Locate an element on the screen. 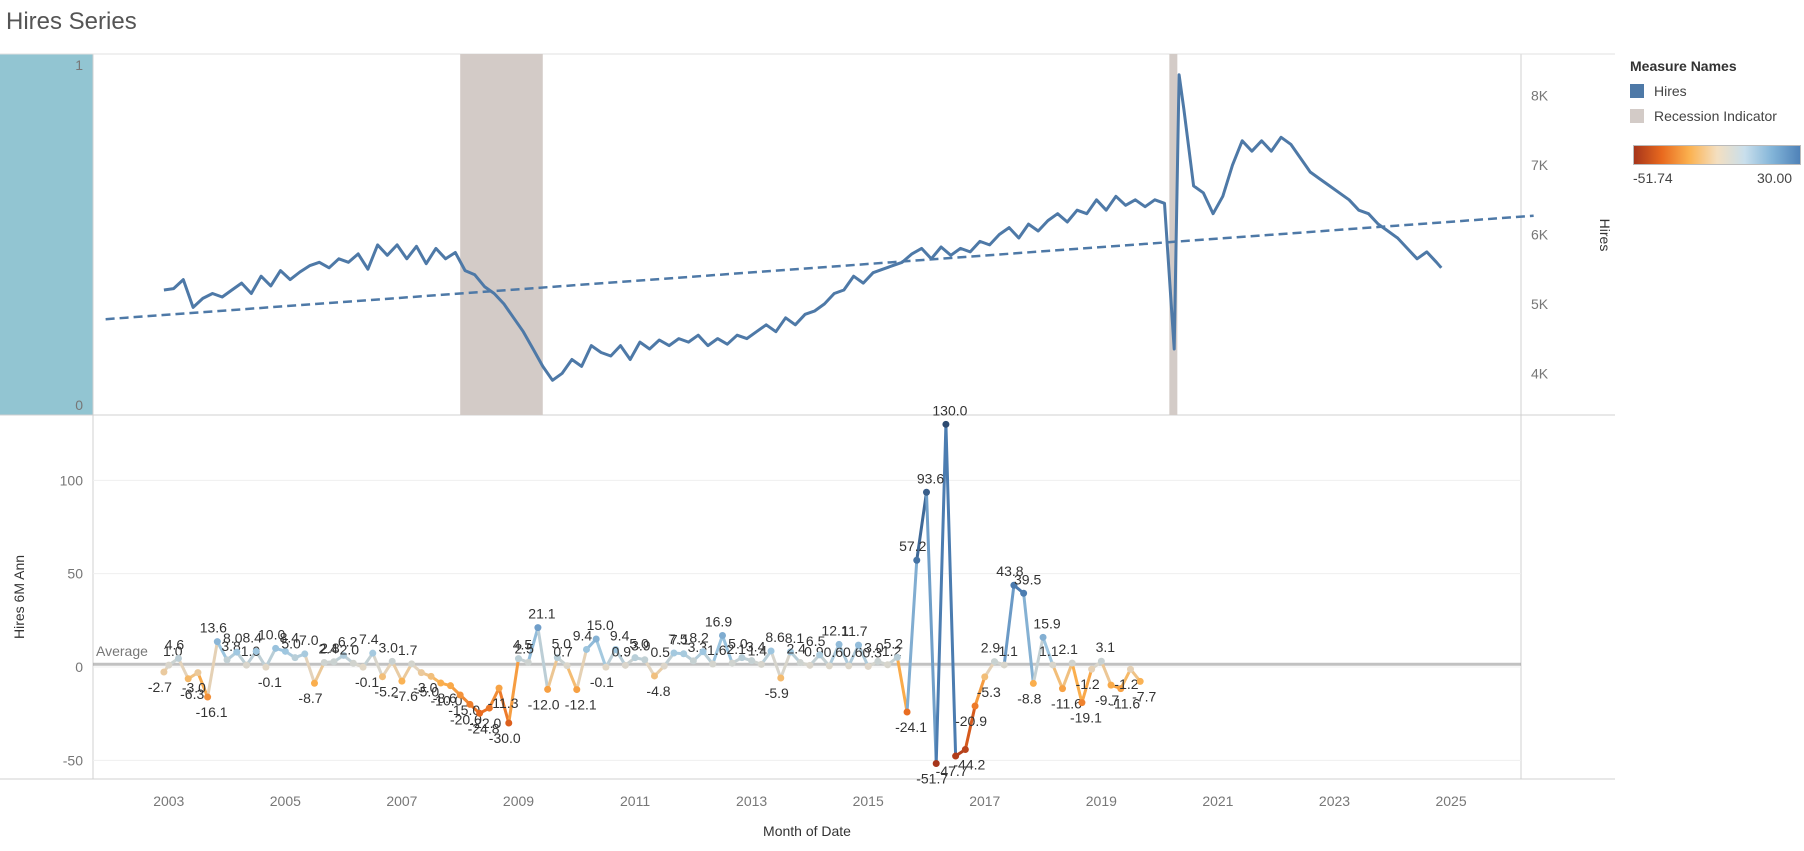  hires6m-label: 8.4 is located at coordinates (252, 637).